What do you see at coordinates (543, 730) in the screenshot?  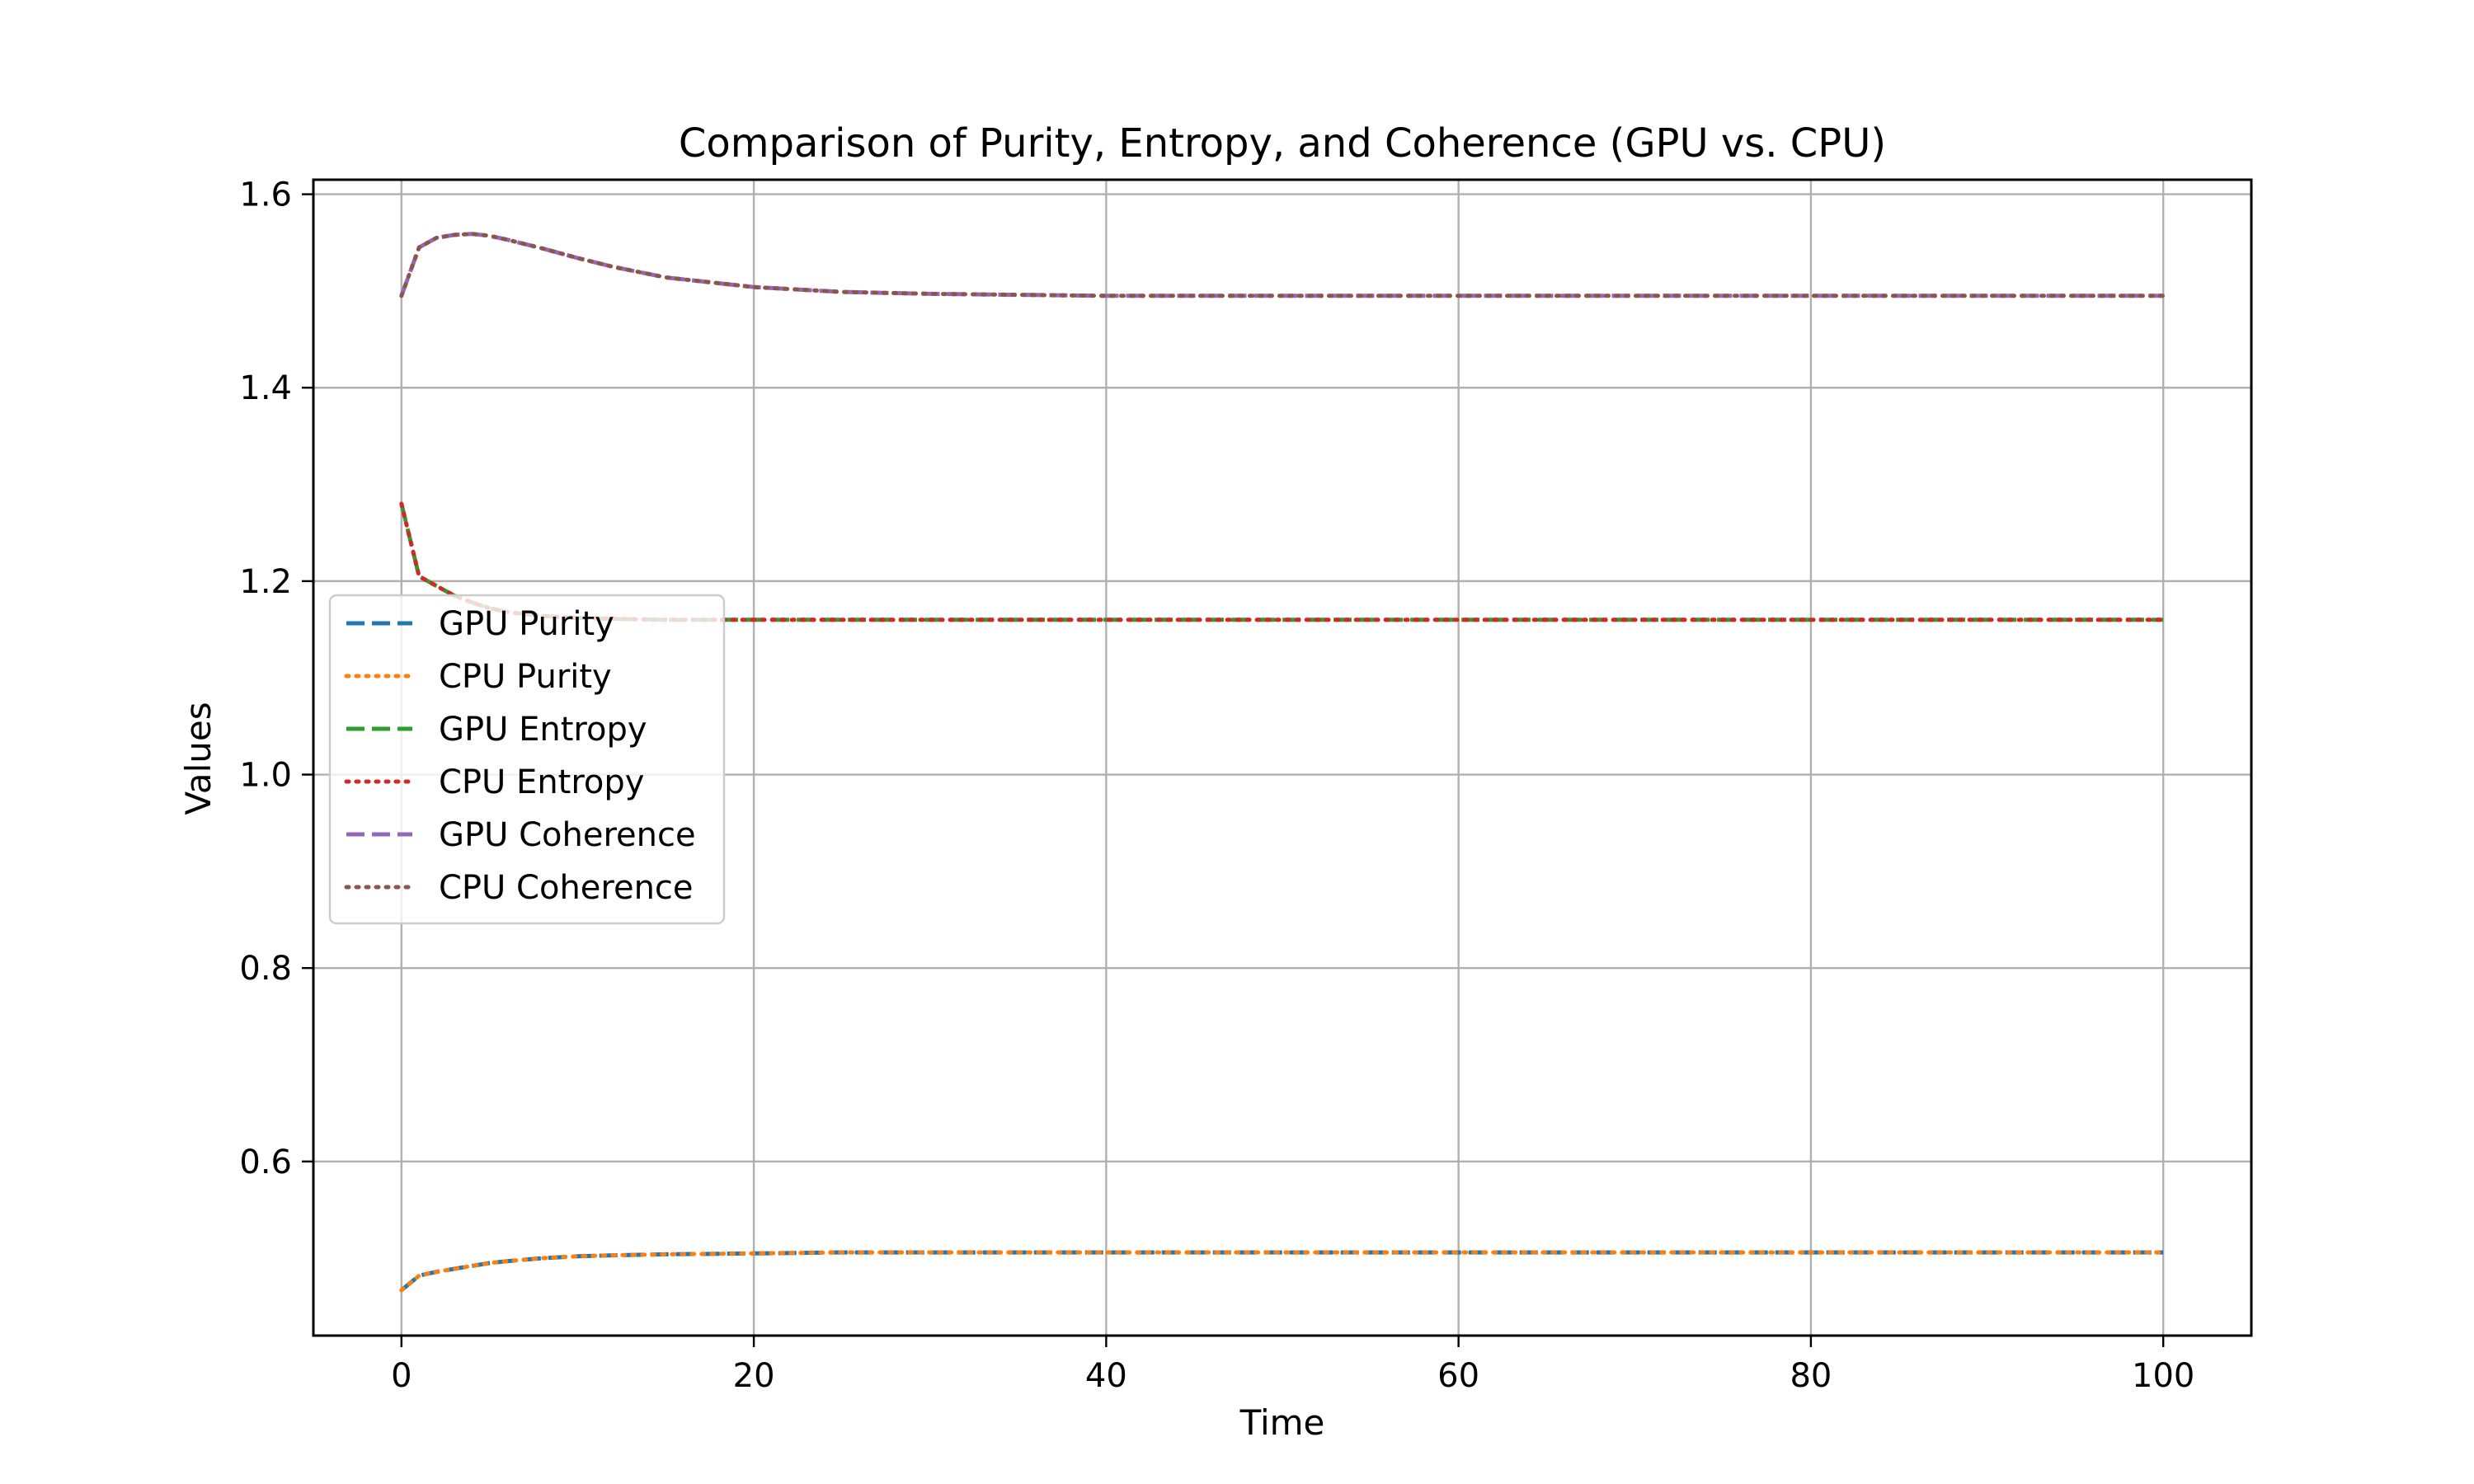 I see `legend-label: GPU Entropy` at bounding box center [543, 730].